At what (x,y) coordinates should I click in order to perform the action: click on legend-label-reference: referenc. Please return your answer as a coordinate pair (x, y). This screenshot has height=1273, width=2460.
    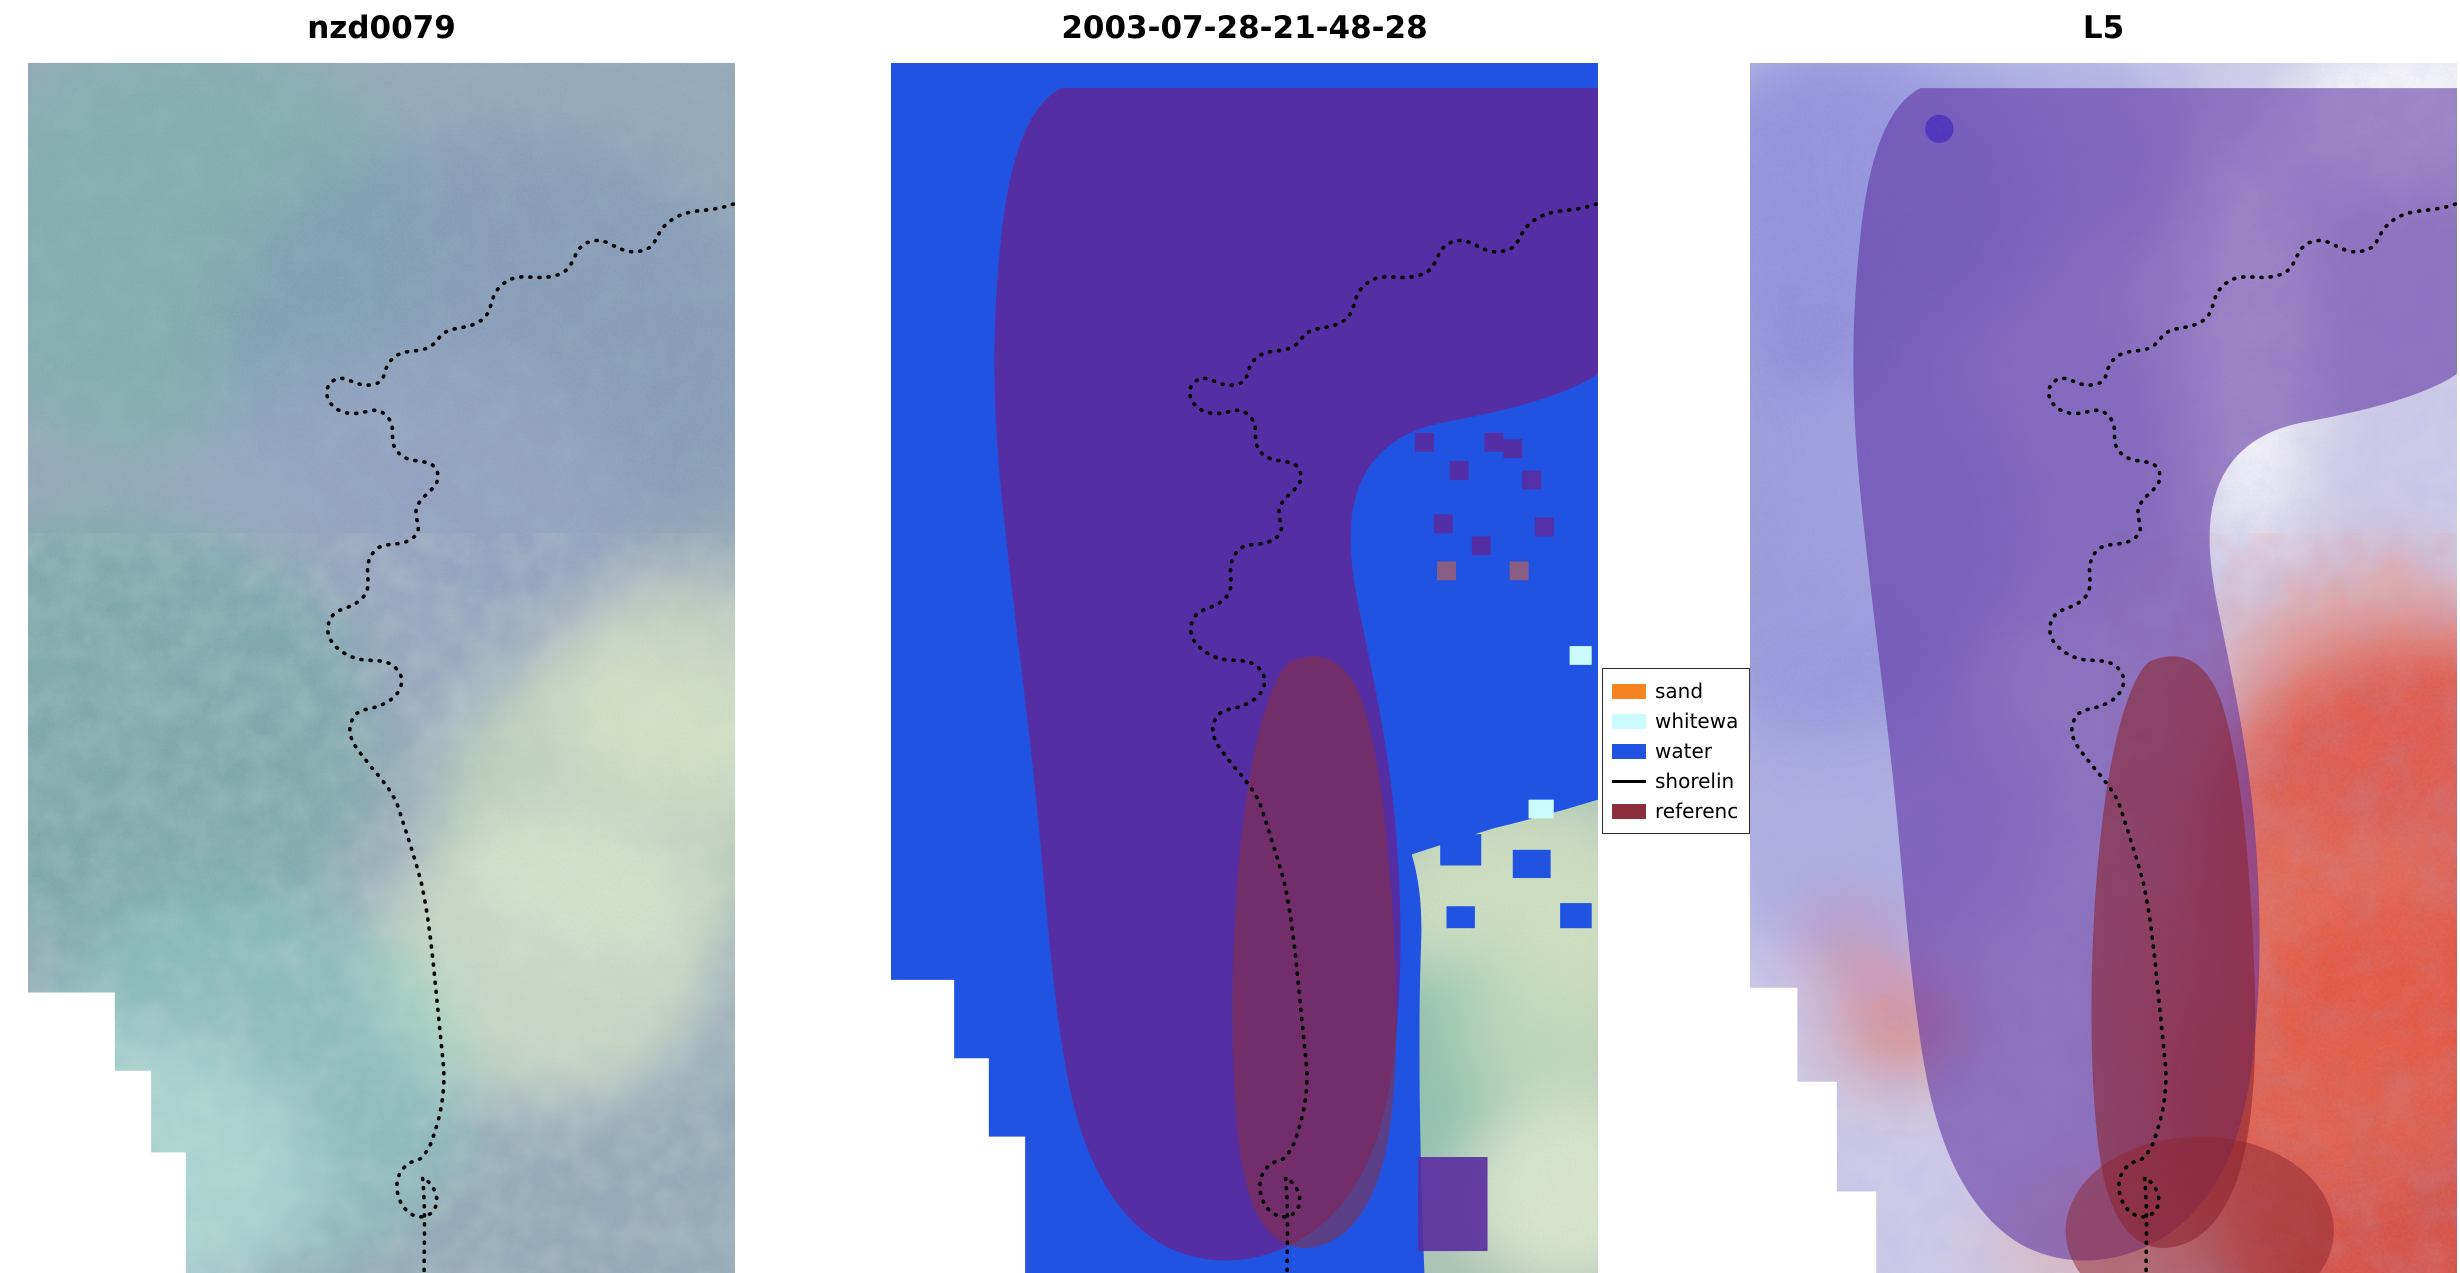
    Looking at the image, I should click on (1697, 811).